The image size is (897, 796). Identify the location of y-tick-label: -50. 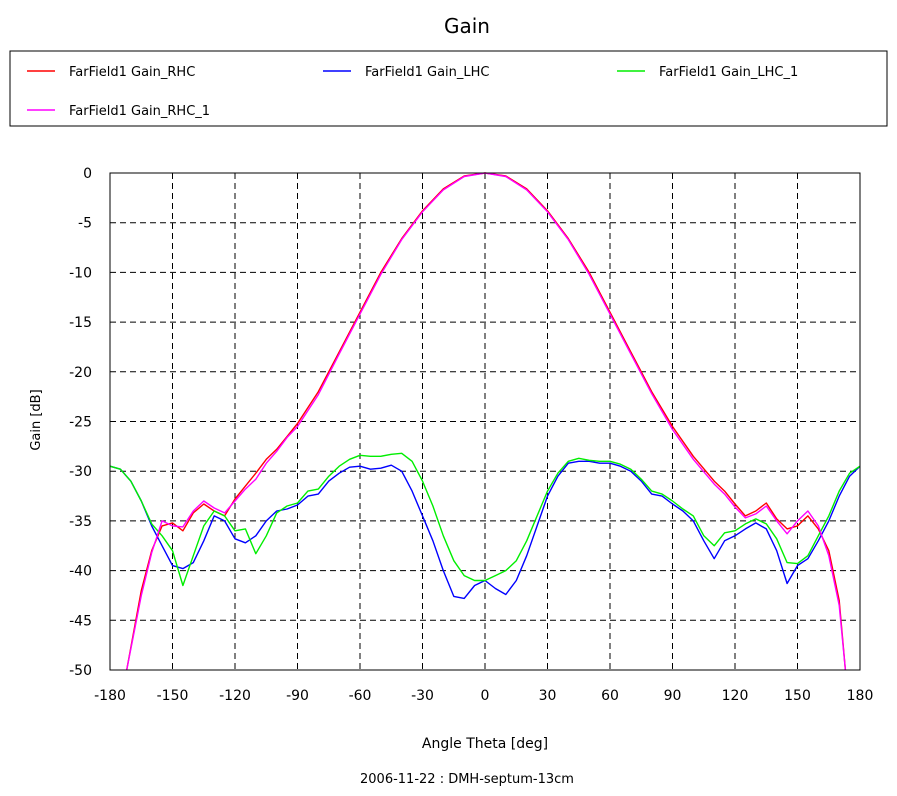
(80, 671).